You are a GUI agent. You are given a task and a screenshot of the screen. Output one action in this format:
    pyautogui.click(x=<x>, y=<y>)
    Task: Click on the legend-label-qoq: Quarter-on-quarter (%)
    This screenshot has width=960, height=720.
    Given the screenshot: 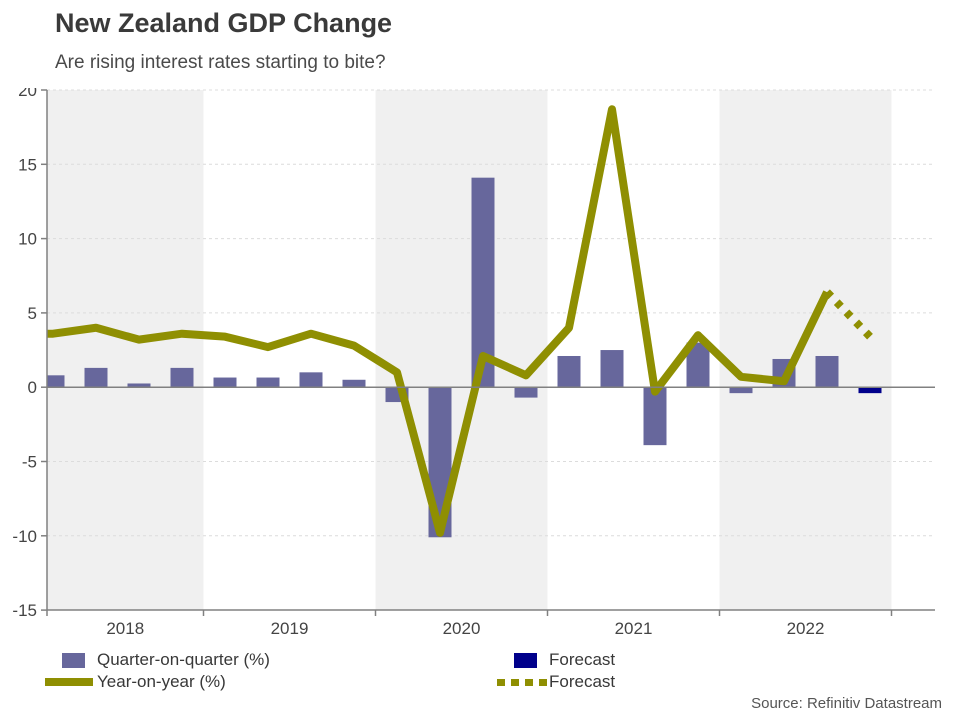 What is the action you would take?
    pyautogui.click(x=183, y=659)
    